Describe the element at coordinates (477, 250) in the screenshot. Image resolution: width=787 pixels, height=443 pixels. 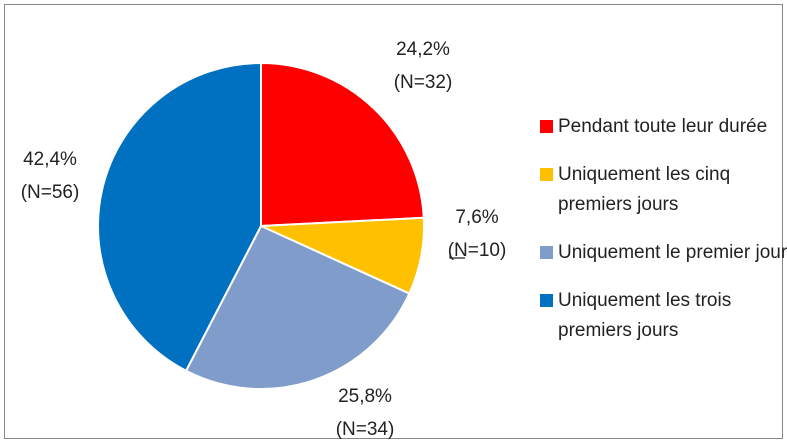
I see `count-label: (N=10)` at that location.